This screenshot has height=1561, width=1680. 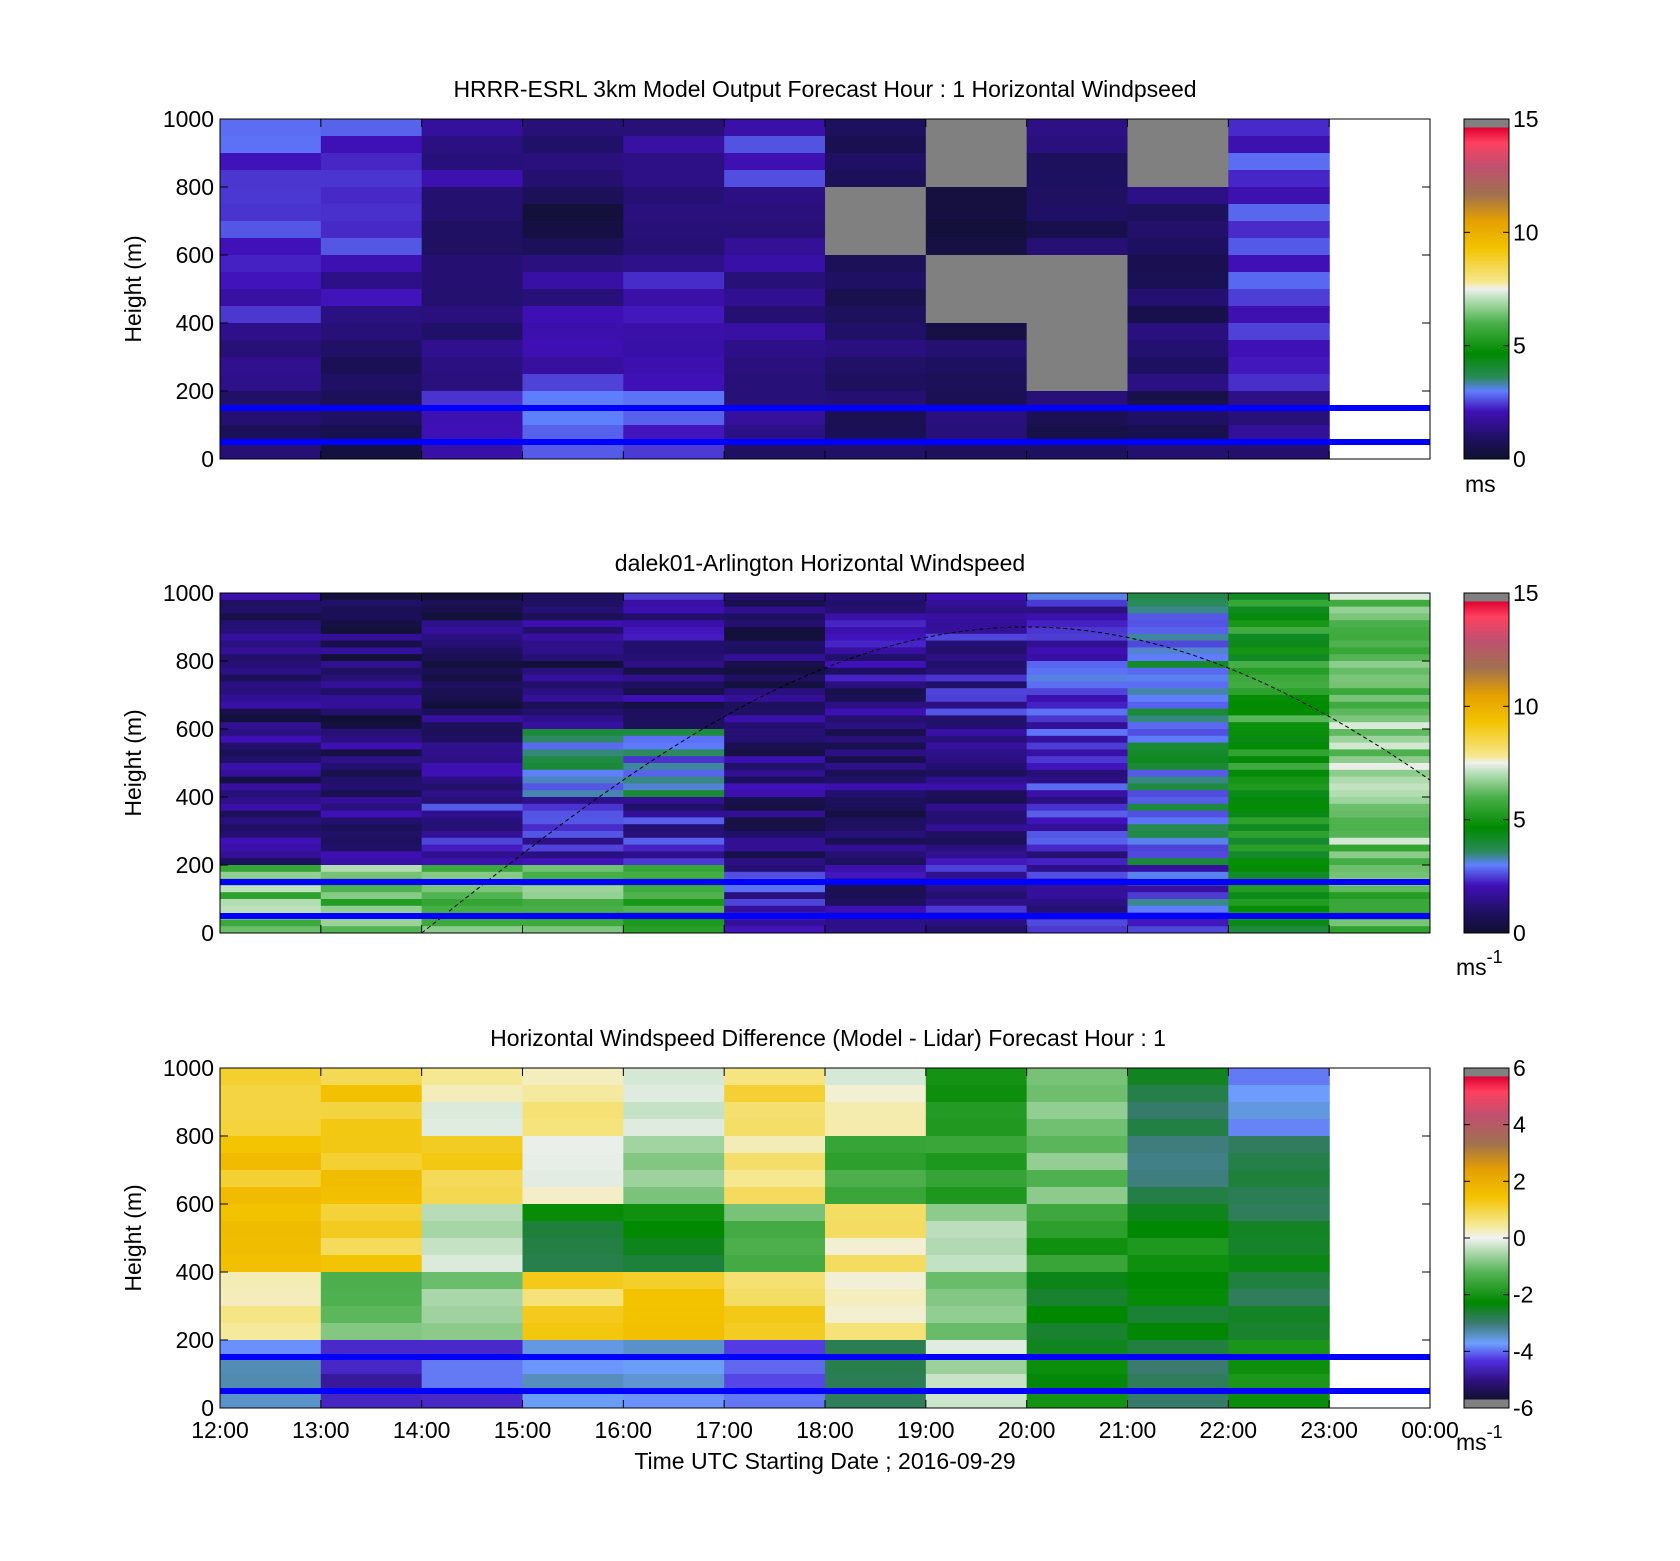 I want to click on panel-difference-reference-lines, so click(x=825, y=1374).